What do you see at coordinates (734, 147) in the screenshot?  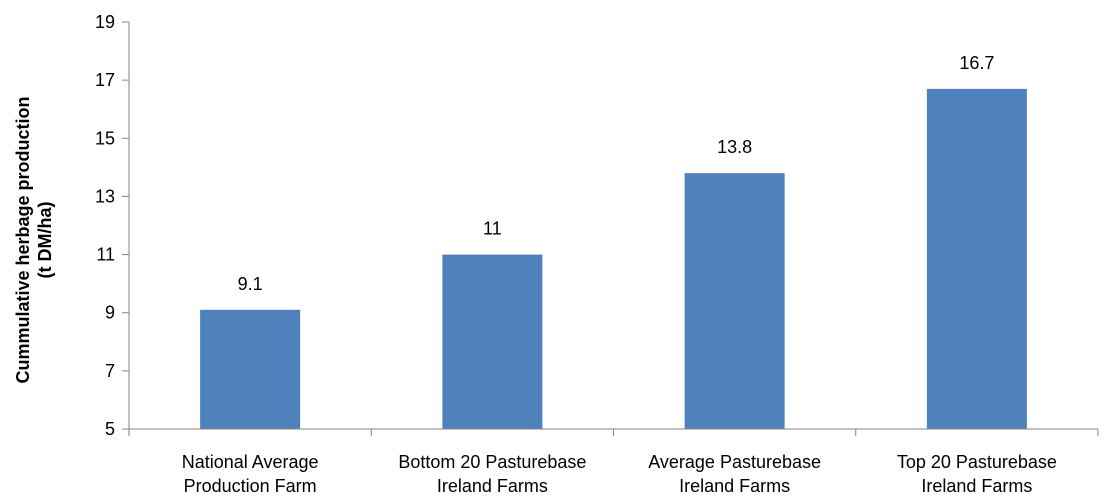 I see `bar-value-label: 13.8` at bounding box center [734, 147].